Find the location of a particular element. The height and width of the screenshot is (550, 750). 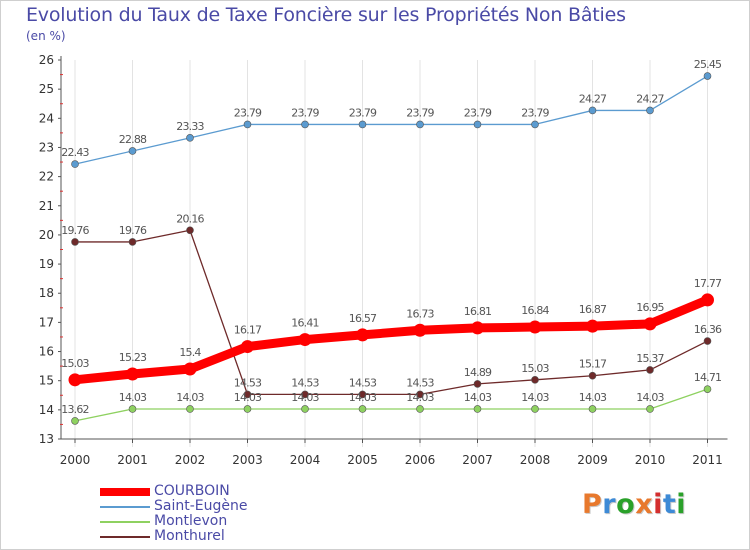

logo-letter: r is located at coordinates (609, 504).